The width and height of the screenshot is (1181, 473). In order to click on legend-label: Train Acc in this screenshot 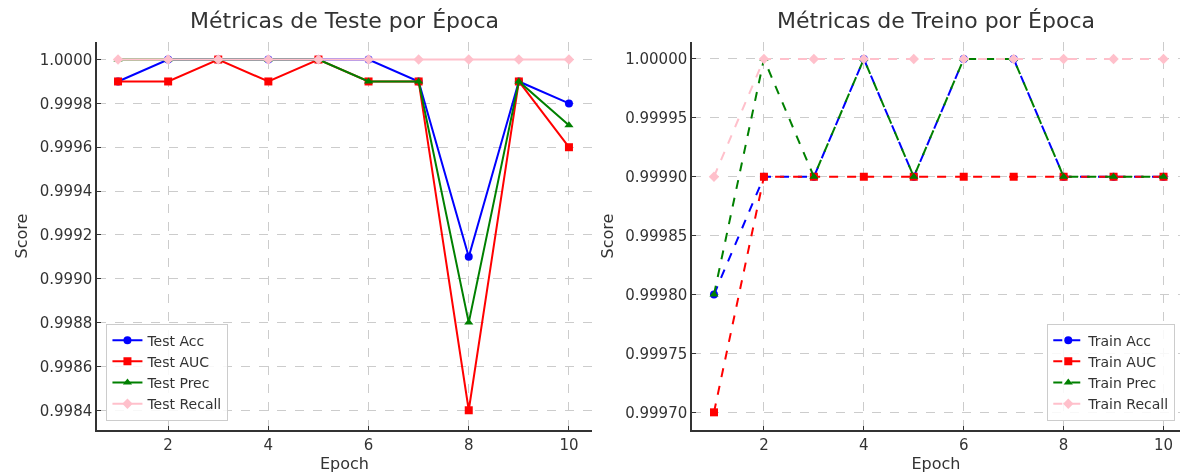, I will do `click(1119, 340)`.